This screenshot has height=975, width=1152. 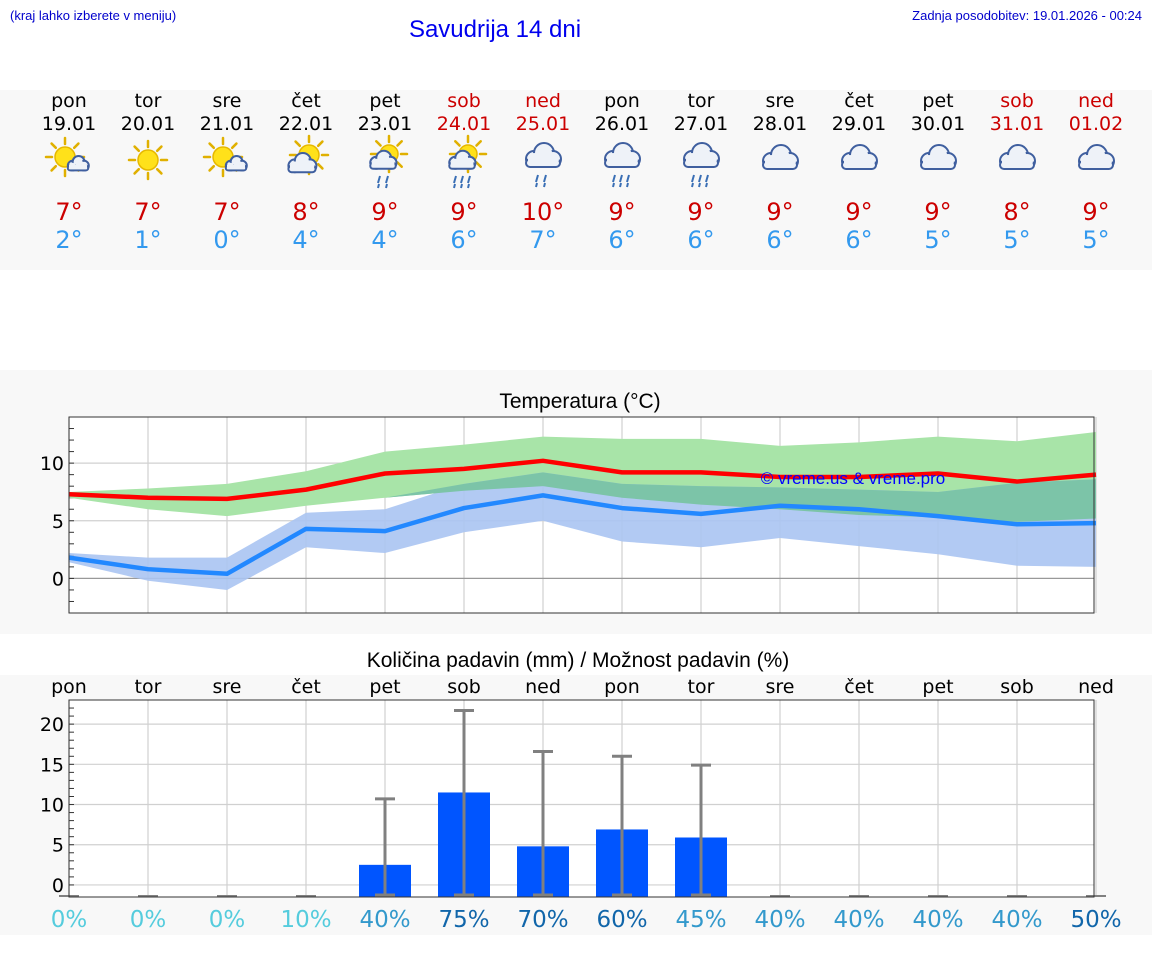 What do you see at coordinates (58, 846) in the screenshot?
I see `y-tick-label: 5` at bounding box center [58, 846].